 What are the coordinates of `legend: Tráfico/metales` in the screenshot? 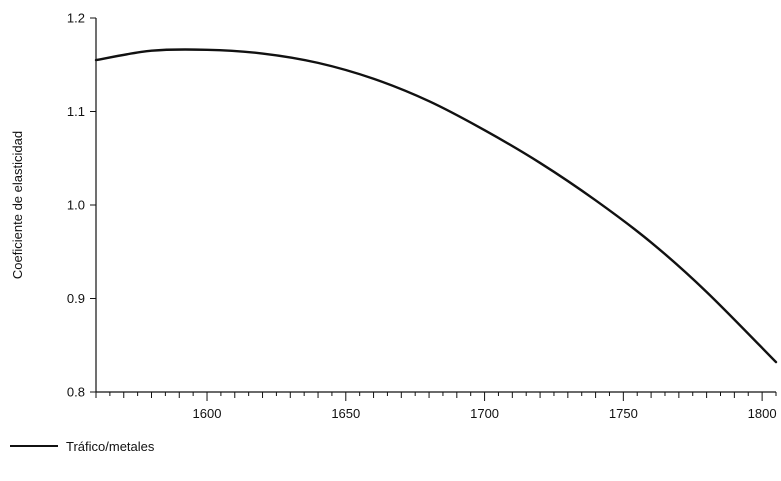 It's located at (82, 446).